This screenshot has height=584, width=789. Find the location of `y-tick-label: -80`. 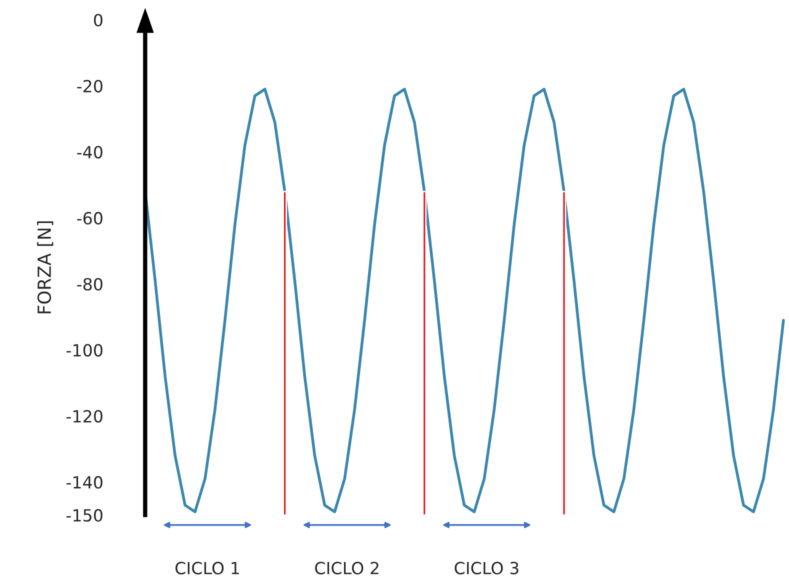

y-tick-label: -80 is located at coordinates (89, 284).